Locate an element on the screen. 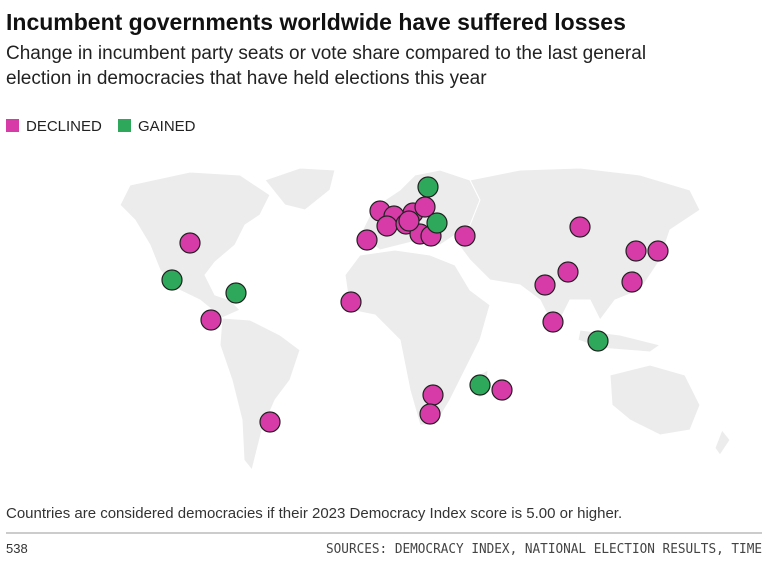 This screenshot has width=768, height=564. legend-label: GAINED is located at coordinates (167, 126).